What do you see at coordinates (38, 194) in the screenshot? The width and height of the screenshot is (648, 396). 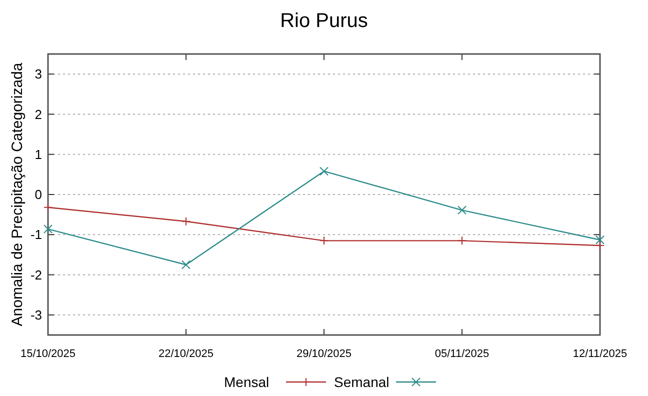 I see `y-tick-label: 0` at bounding box center [38, 194].